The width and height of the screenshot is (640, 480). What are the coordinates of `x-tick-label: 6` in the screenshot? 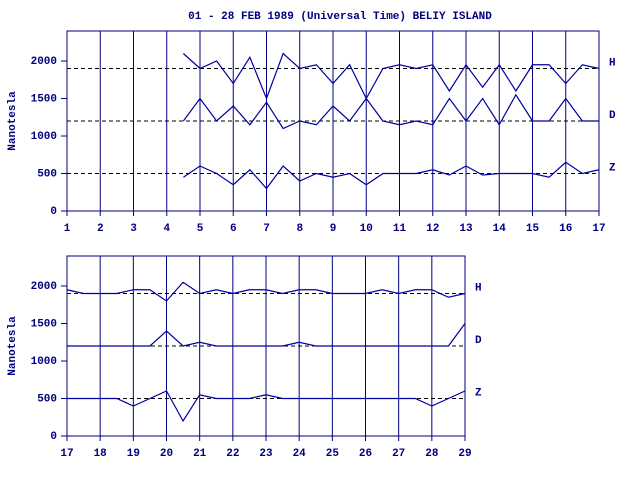 It's located at (233, 229).